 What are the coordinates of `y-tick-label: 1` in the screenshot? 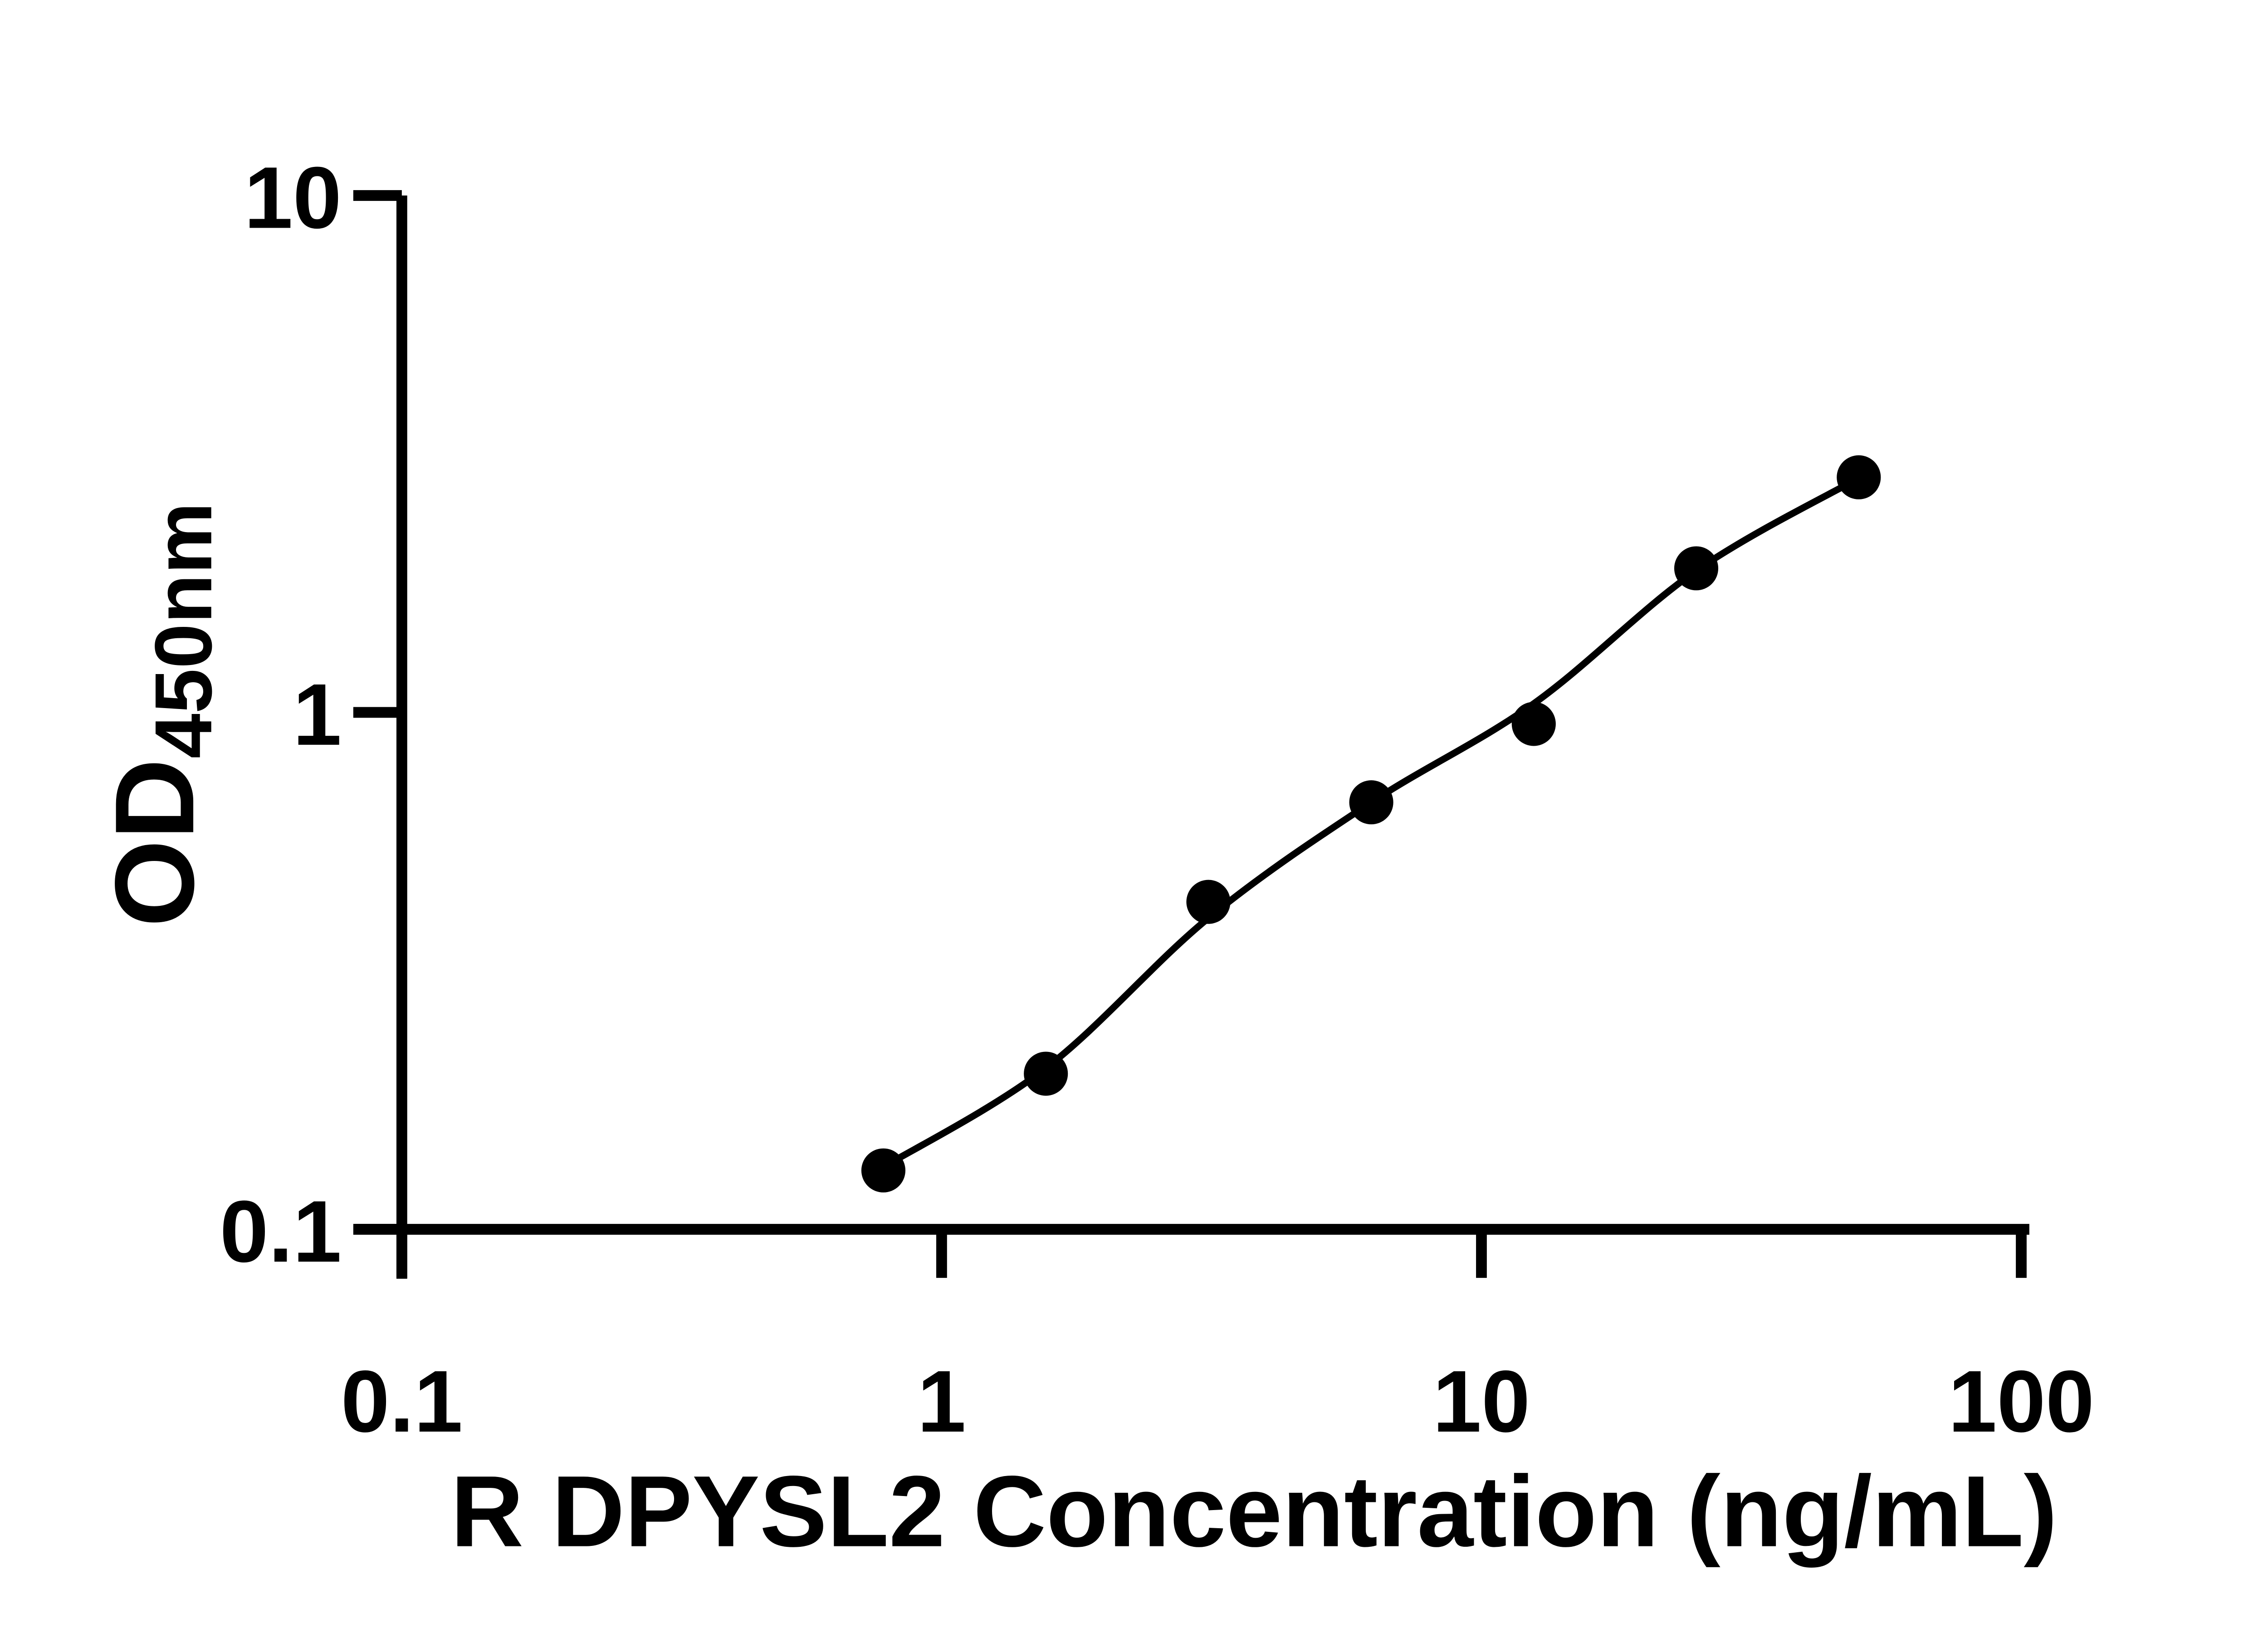 It's located at (318, 714).